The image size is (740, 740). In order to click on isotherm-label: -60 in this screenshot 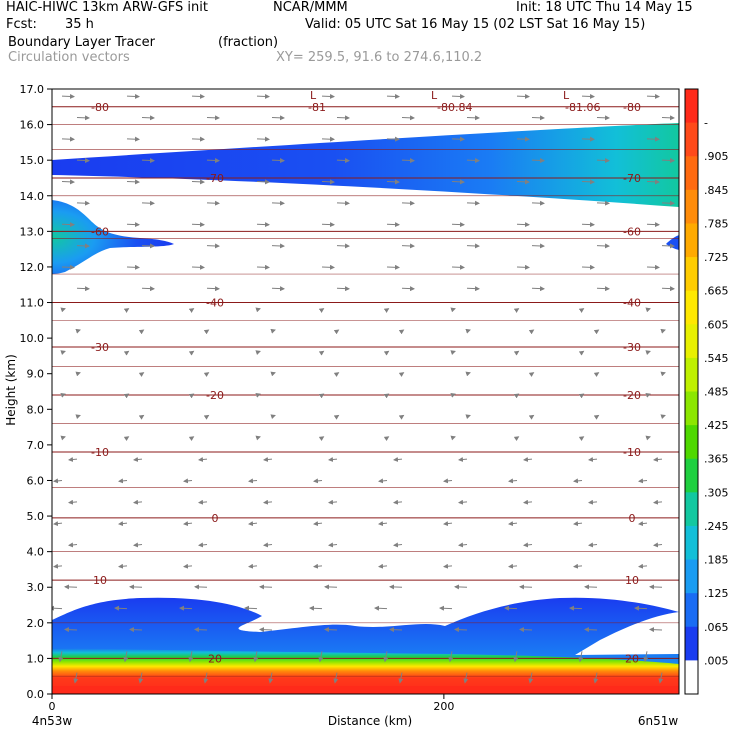, I will do `click(100, 231)`.